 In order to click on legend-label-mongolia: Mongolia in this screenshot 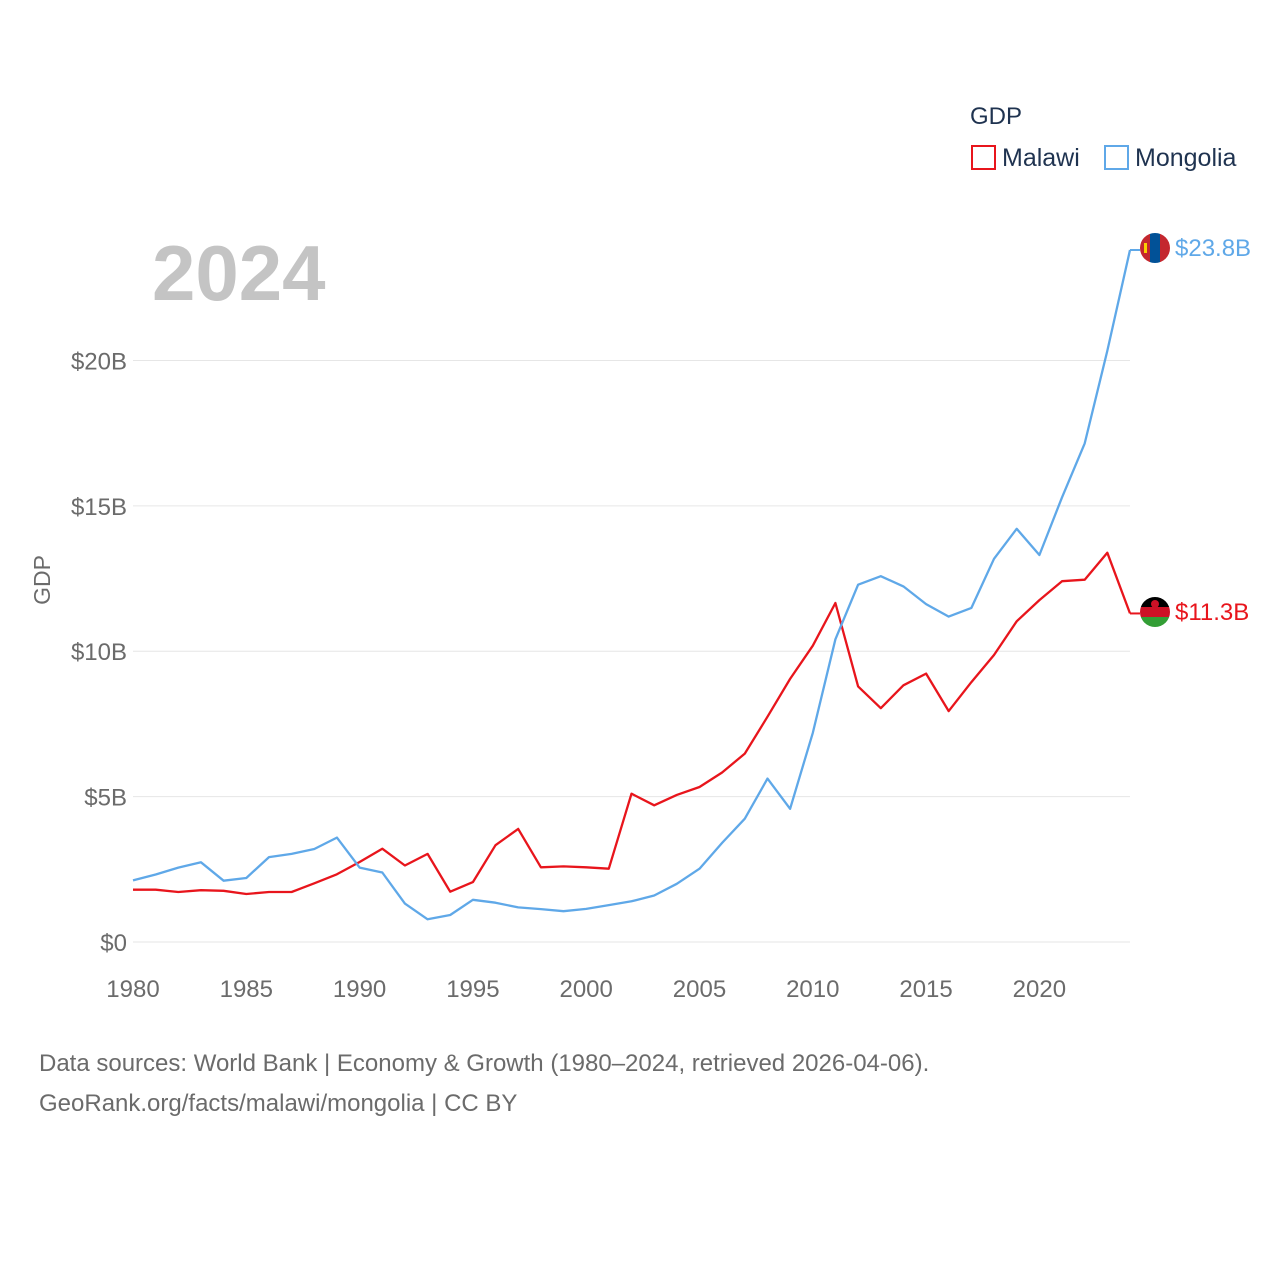, I will do `click(1186, 158)`.